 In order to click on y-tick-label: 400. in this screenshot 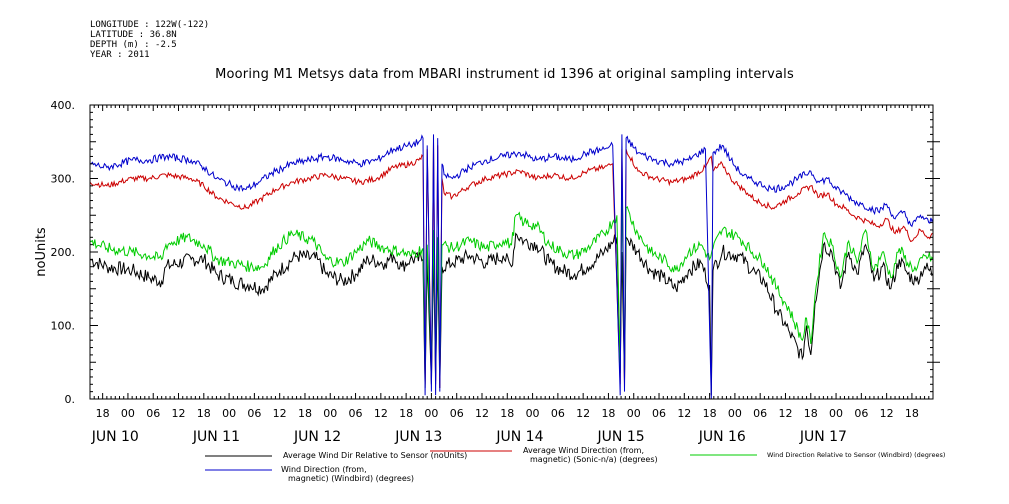, I will do `click(63, 105)`.